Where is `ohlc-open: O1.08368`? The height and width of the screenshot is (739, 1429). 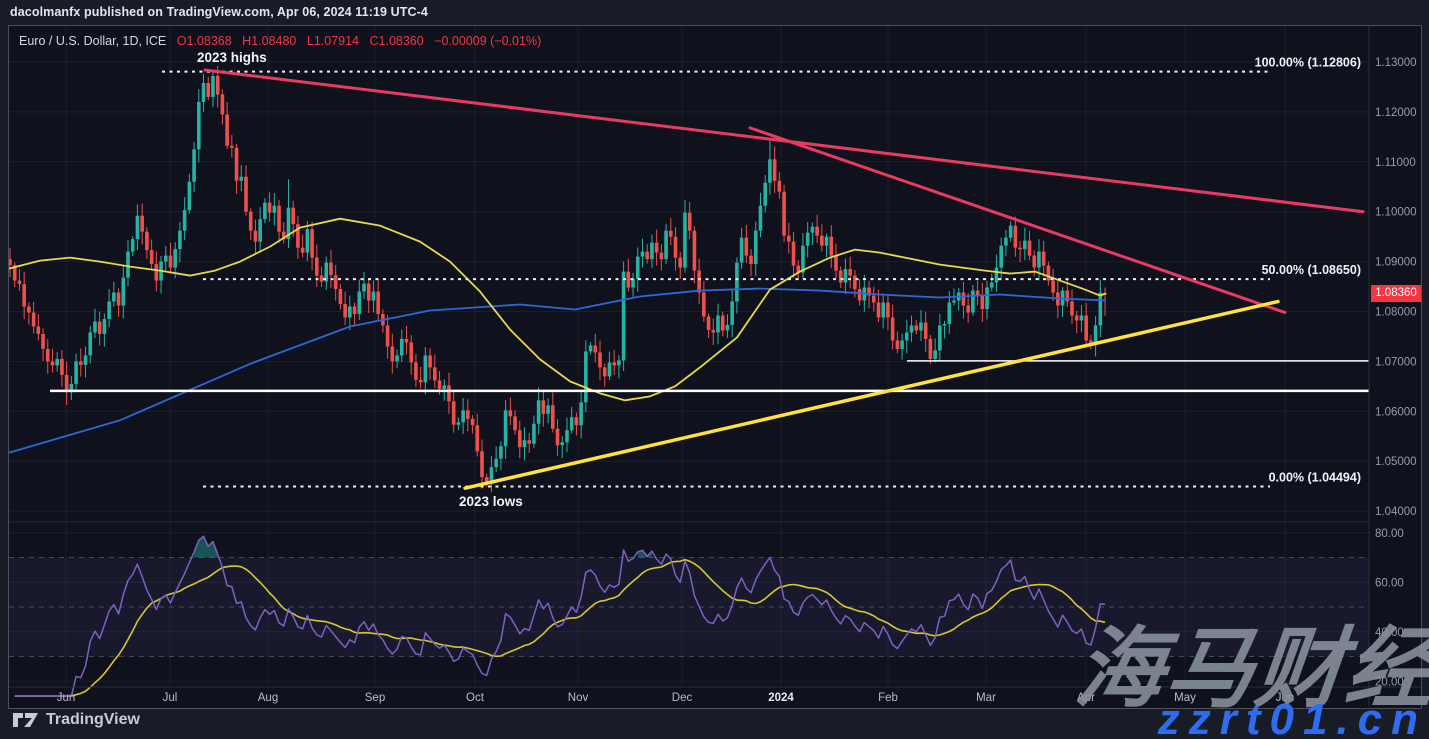 ohlc-open: O1.08368 is located at coordinates (204, 41).